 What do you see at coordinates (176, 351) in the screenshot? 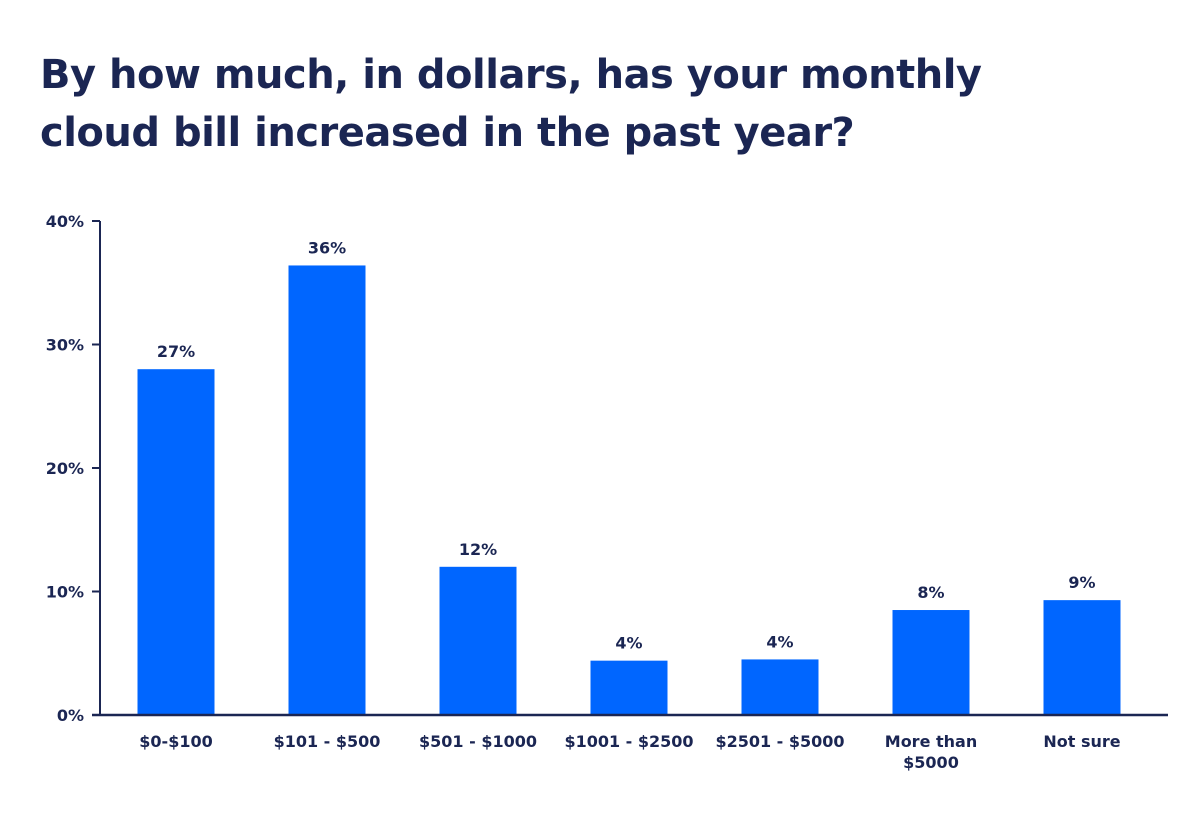
I see `bar-data-label: 27%` at bounding box center [176, 351].